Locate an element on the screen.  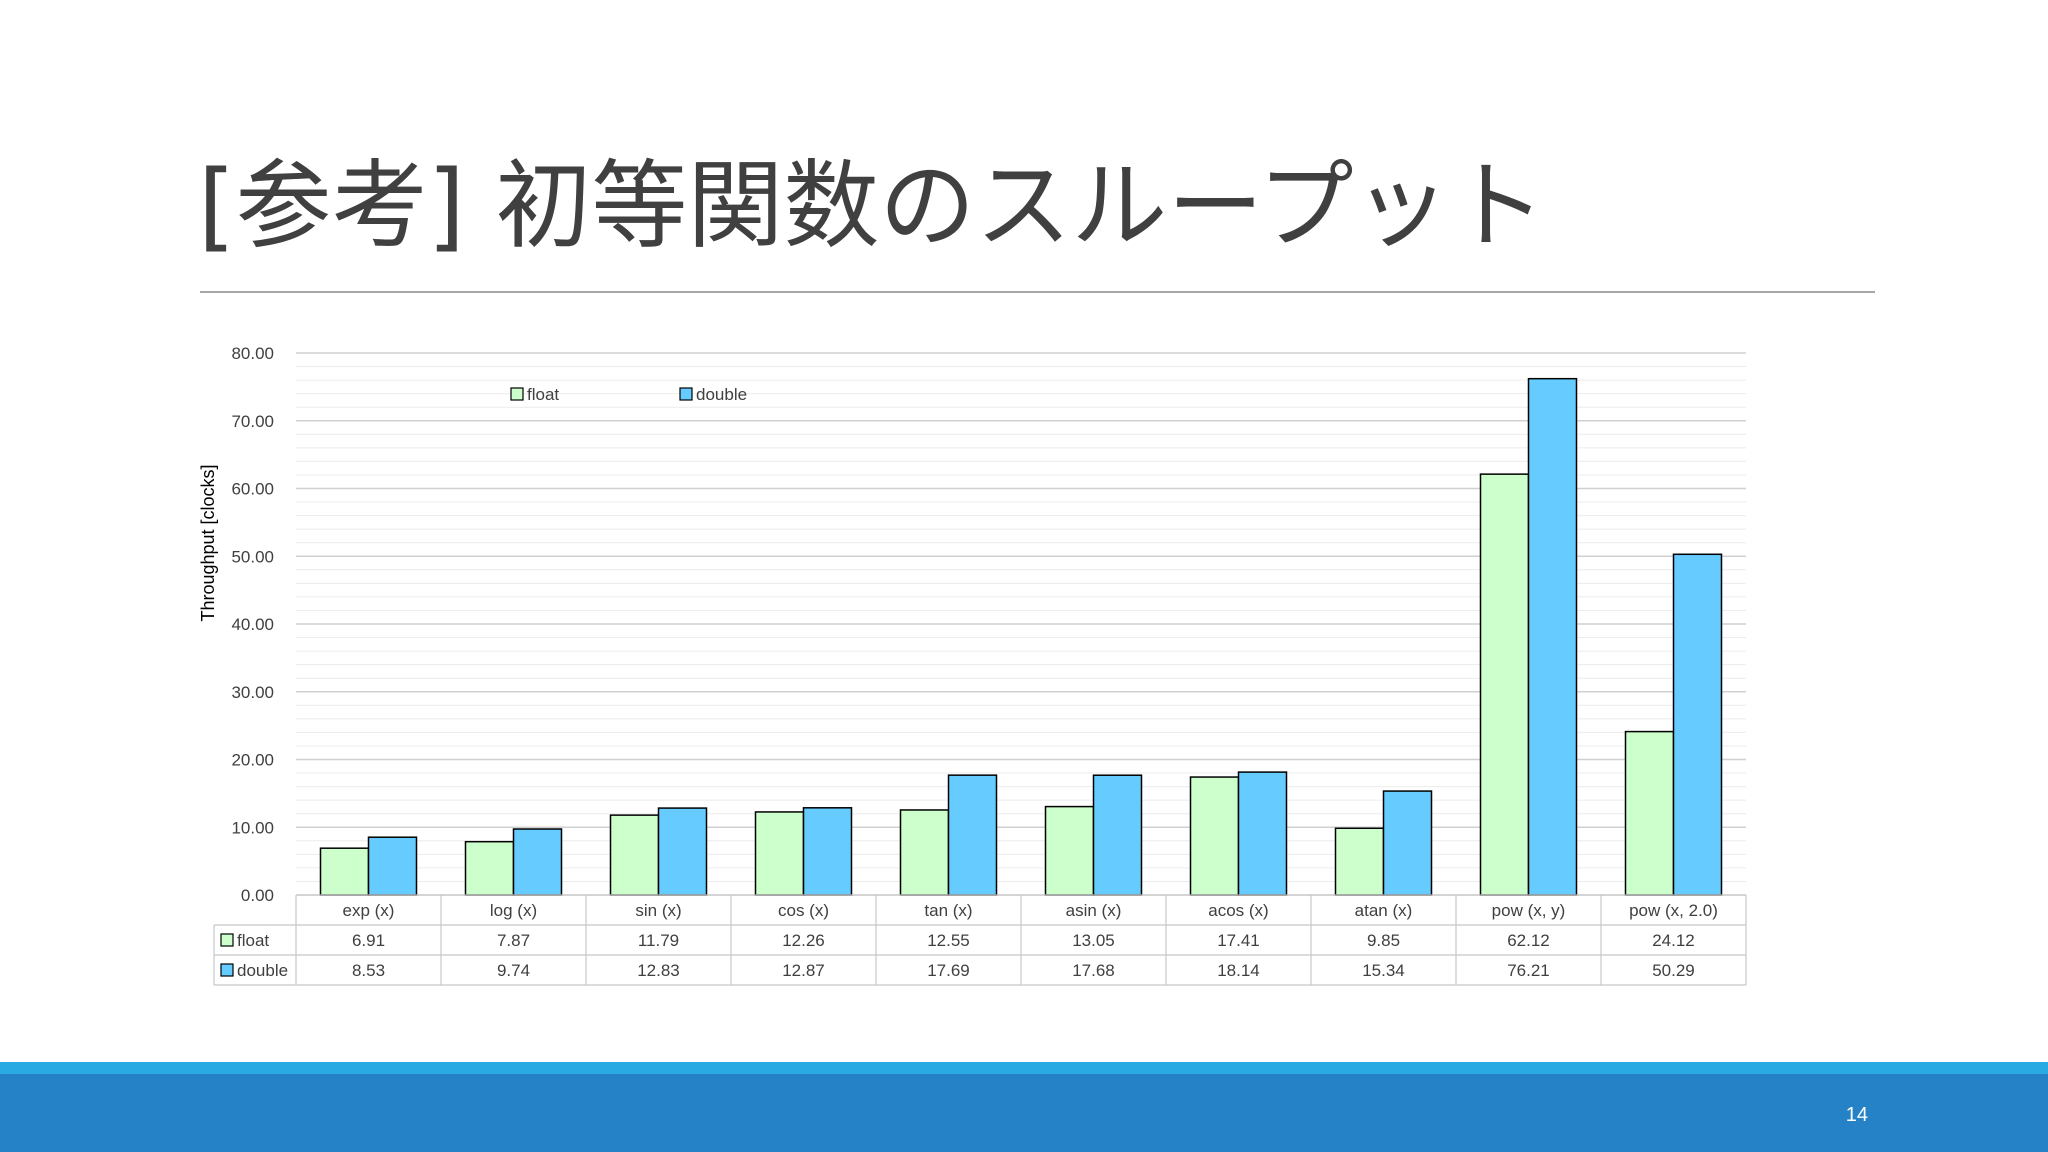
data-label-float: 6.91 is located at coordinates (368, 940).